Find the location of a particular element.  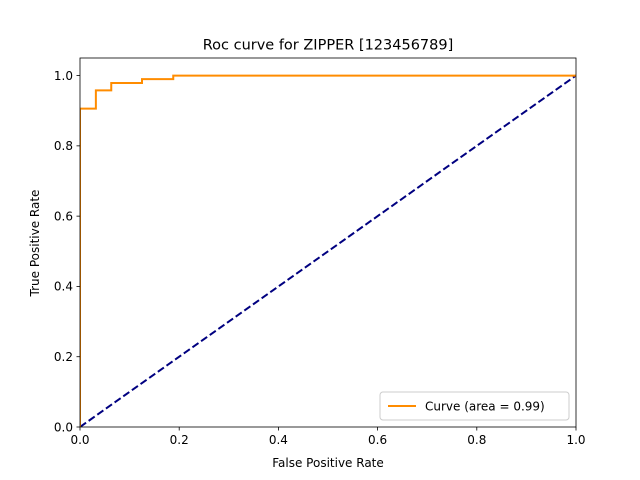

chart-title: Roc curve for ZIPPER [123456789] is located at coordinates (328, 46).